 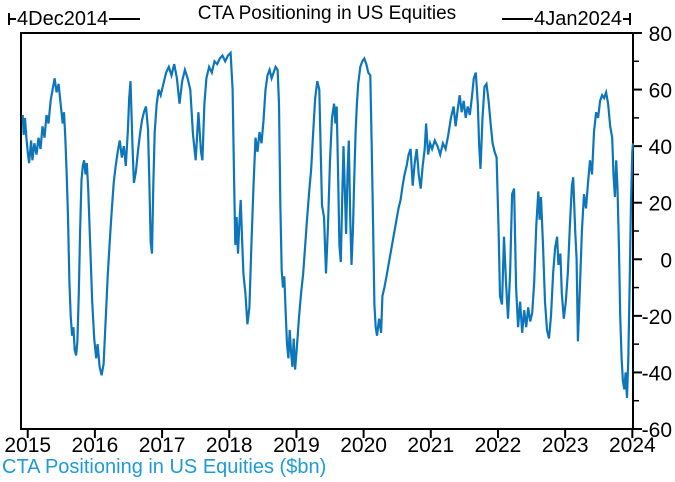 What do you see at coordinates (578, 19) in the screenshot?
I see `date-range-end-label: 4Jan2024` at bounding box center [578, 19].